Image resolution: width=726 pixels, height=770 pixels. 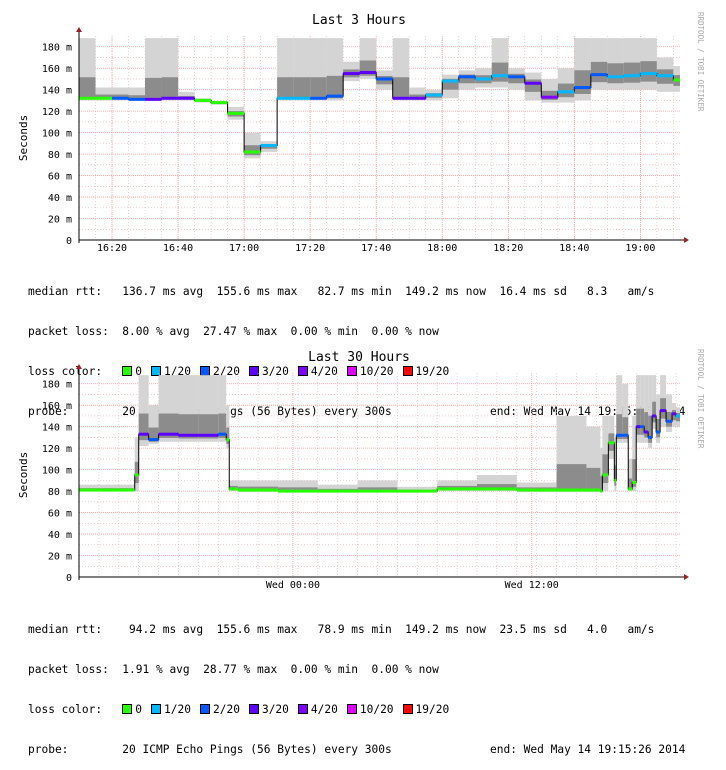 What do you see at coordinates (171, 371) in the screenshot?
I see `loss-color-item: 1/20` at bounding box center [171, 371].